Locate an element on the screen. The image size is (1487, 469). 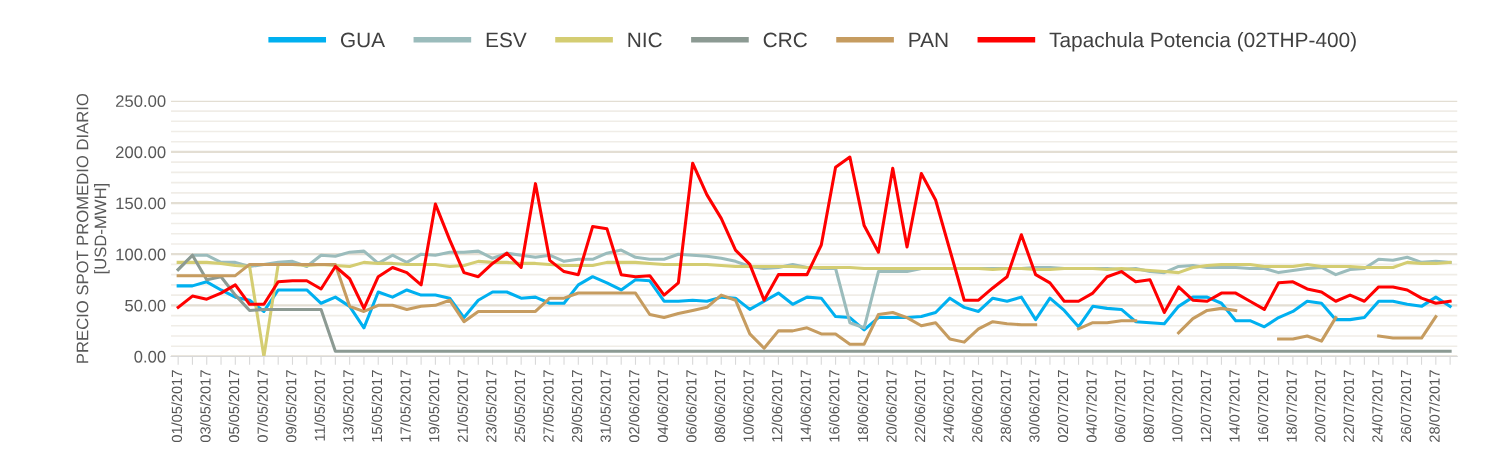
y-axis-title: PRECIO SPOT PROMEDIO DIARIO [USD-MWH] is located at coordinates (93, 228).